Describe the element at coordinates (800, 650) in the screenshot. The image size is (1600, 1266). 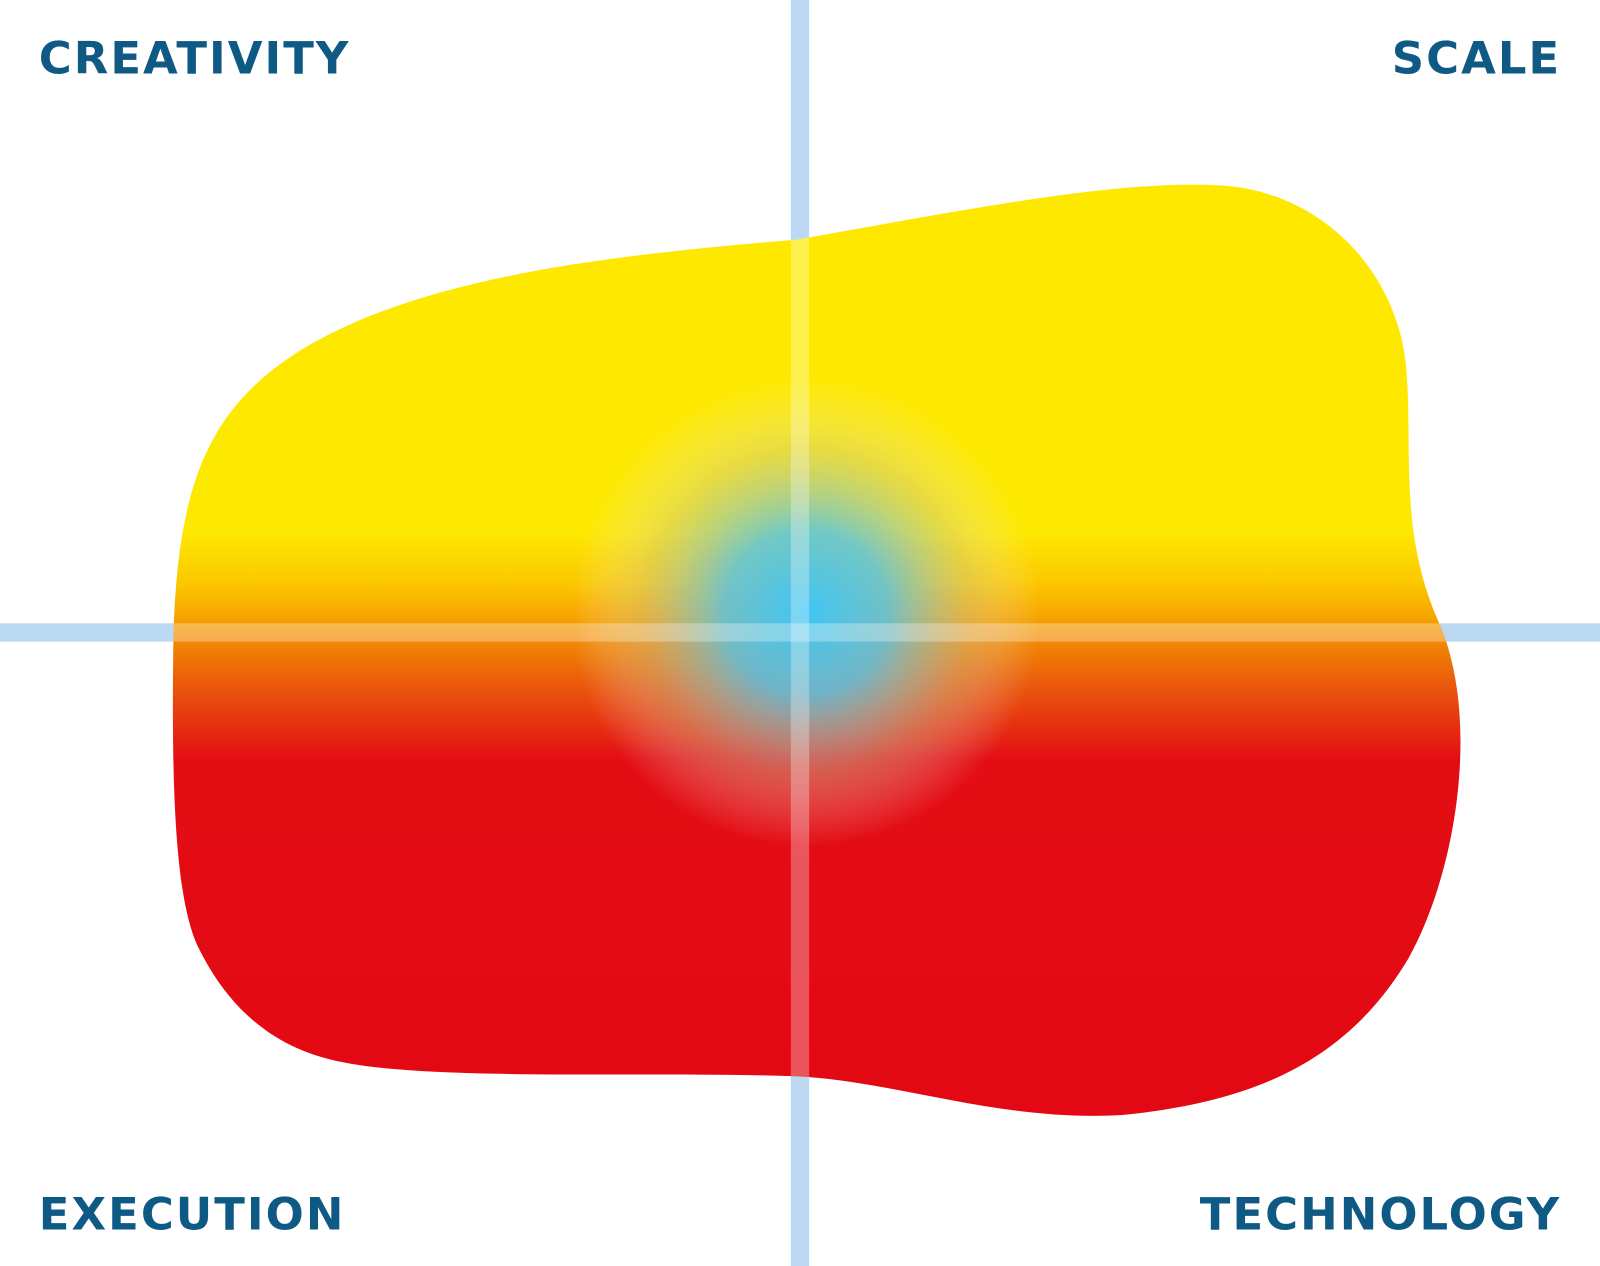
I see `vertical-axis-overlay` at that location.